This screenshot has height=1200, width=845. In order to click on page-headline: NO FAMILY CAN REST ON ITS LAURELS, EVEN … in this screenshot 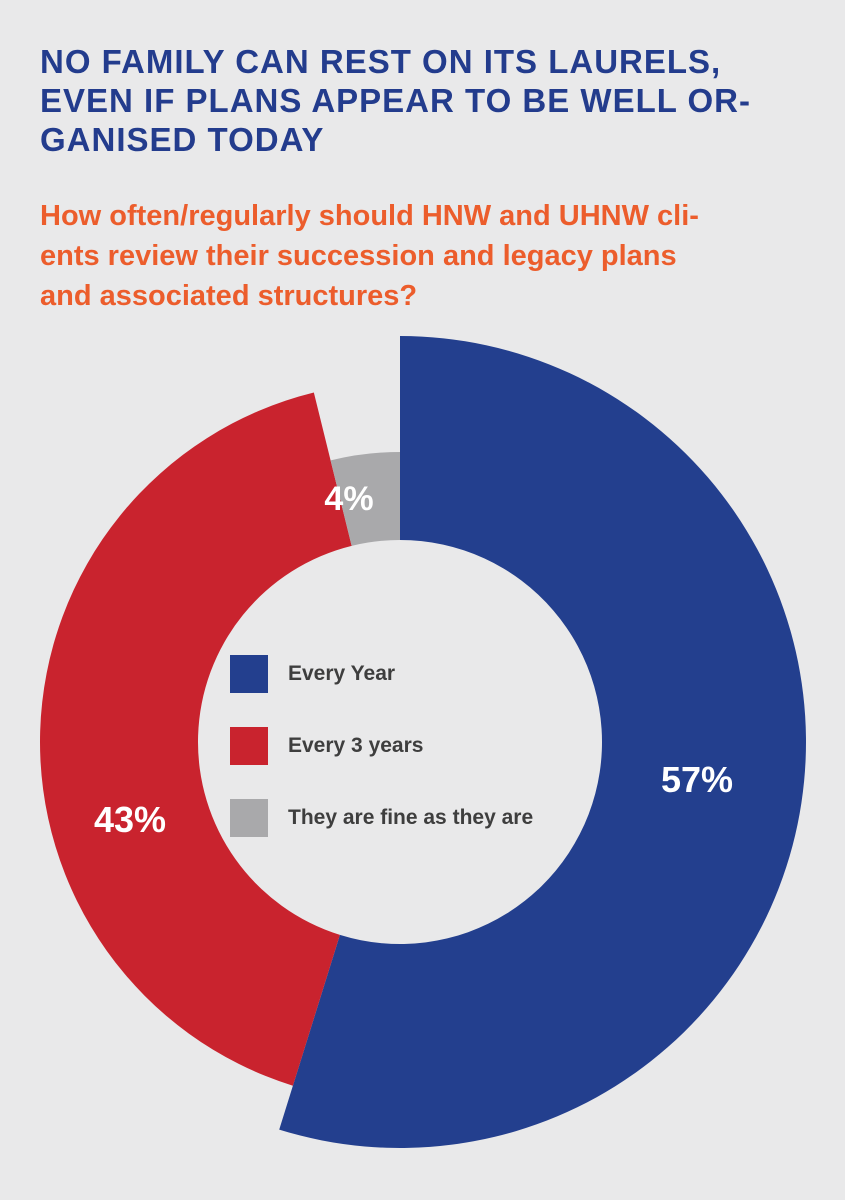, I will do `click(425, 100)`.